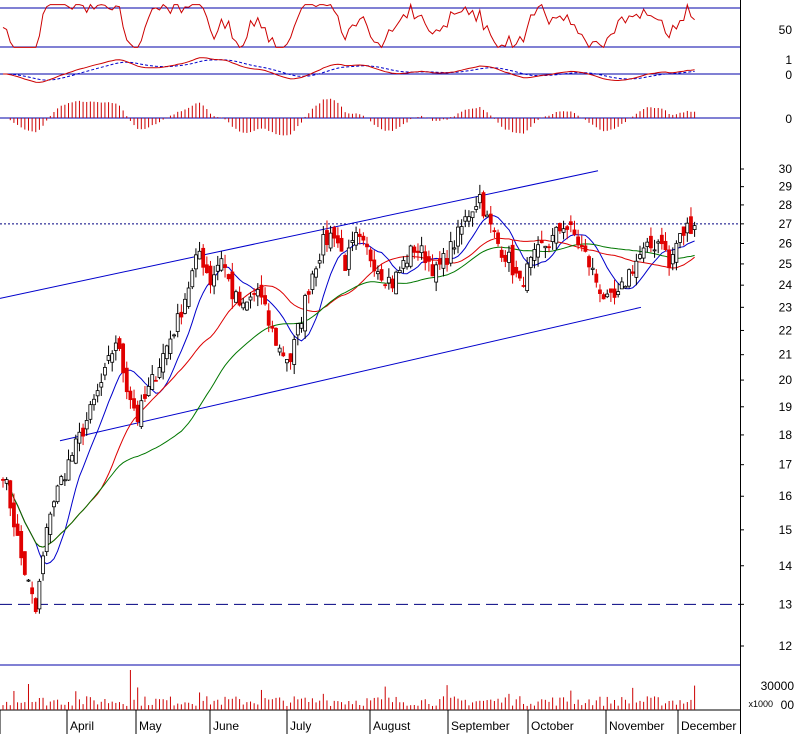 This screenshot has width=796, height=734. I want to click on volume-tick-label: 30000, so click(778, 686).